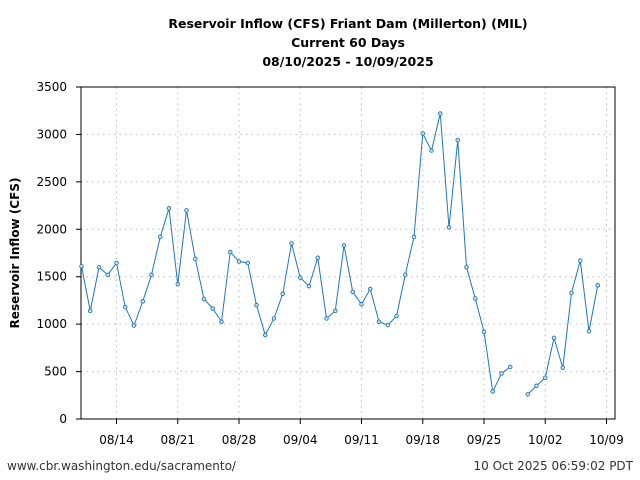  I want to click on y-tick-label: 0, so click(63, 419).